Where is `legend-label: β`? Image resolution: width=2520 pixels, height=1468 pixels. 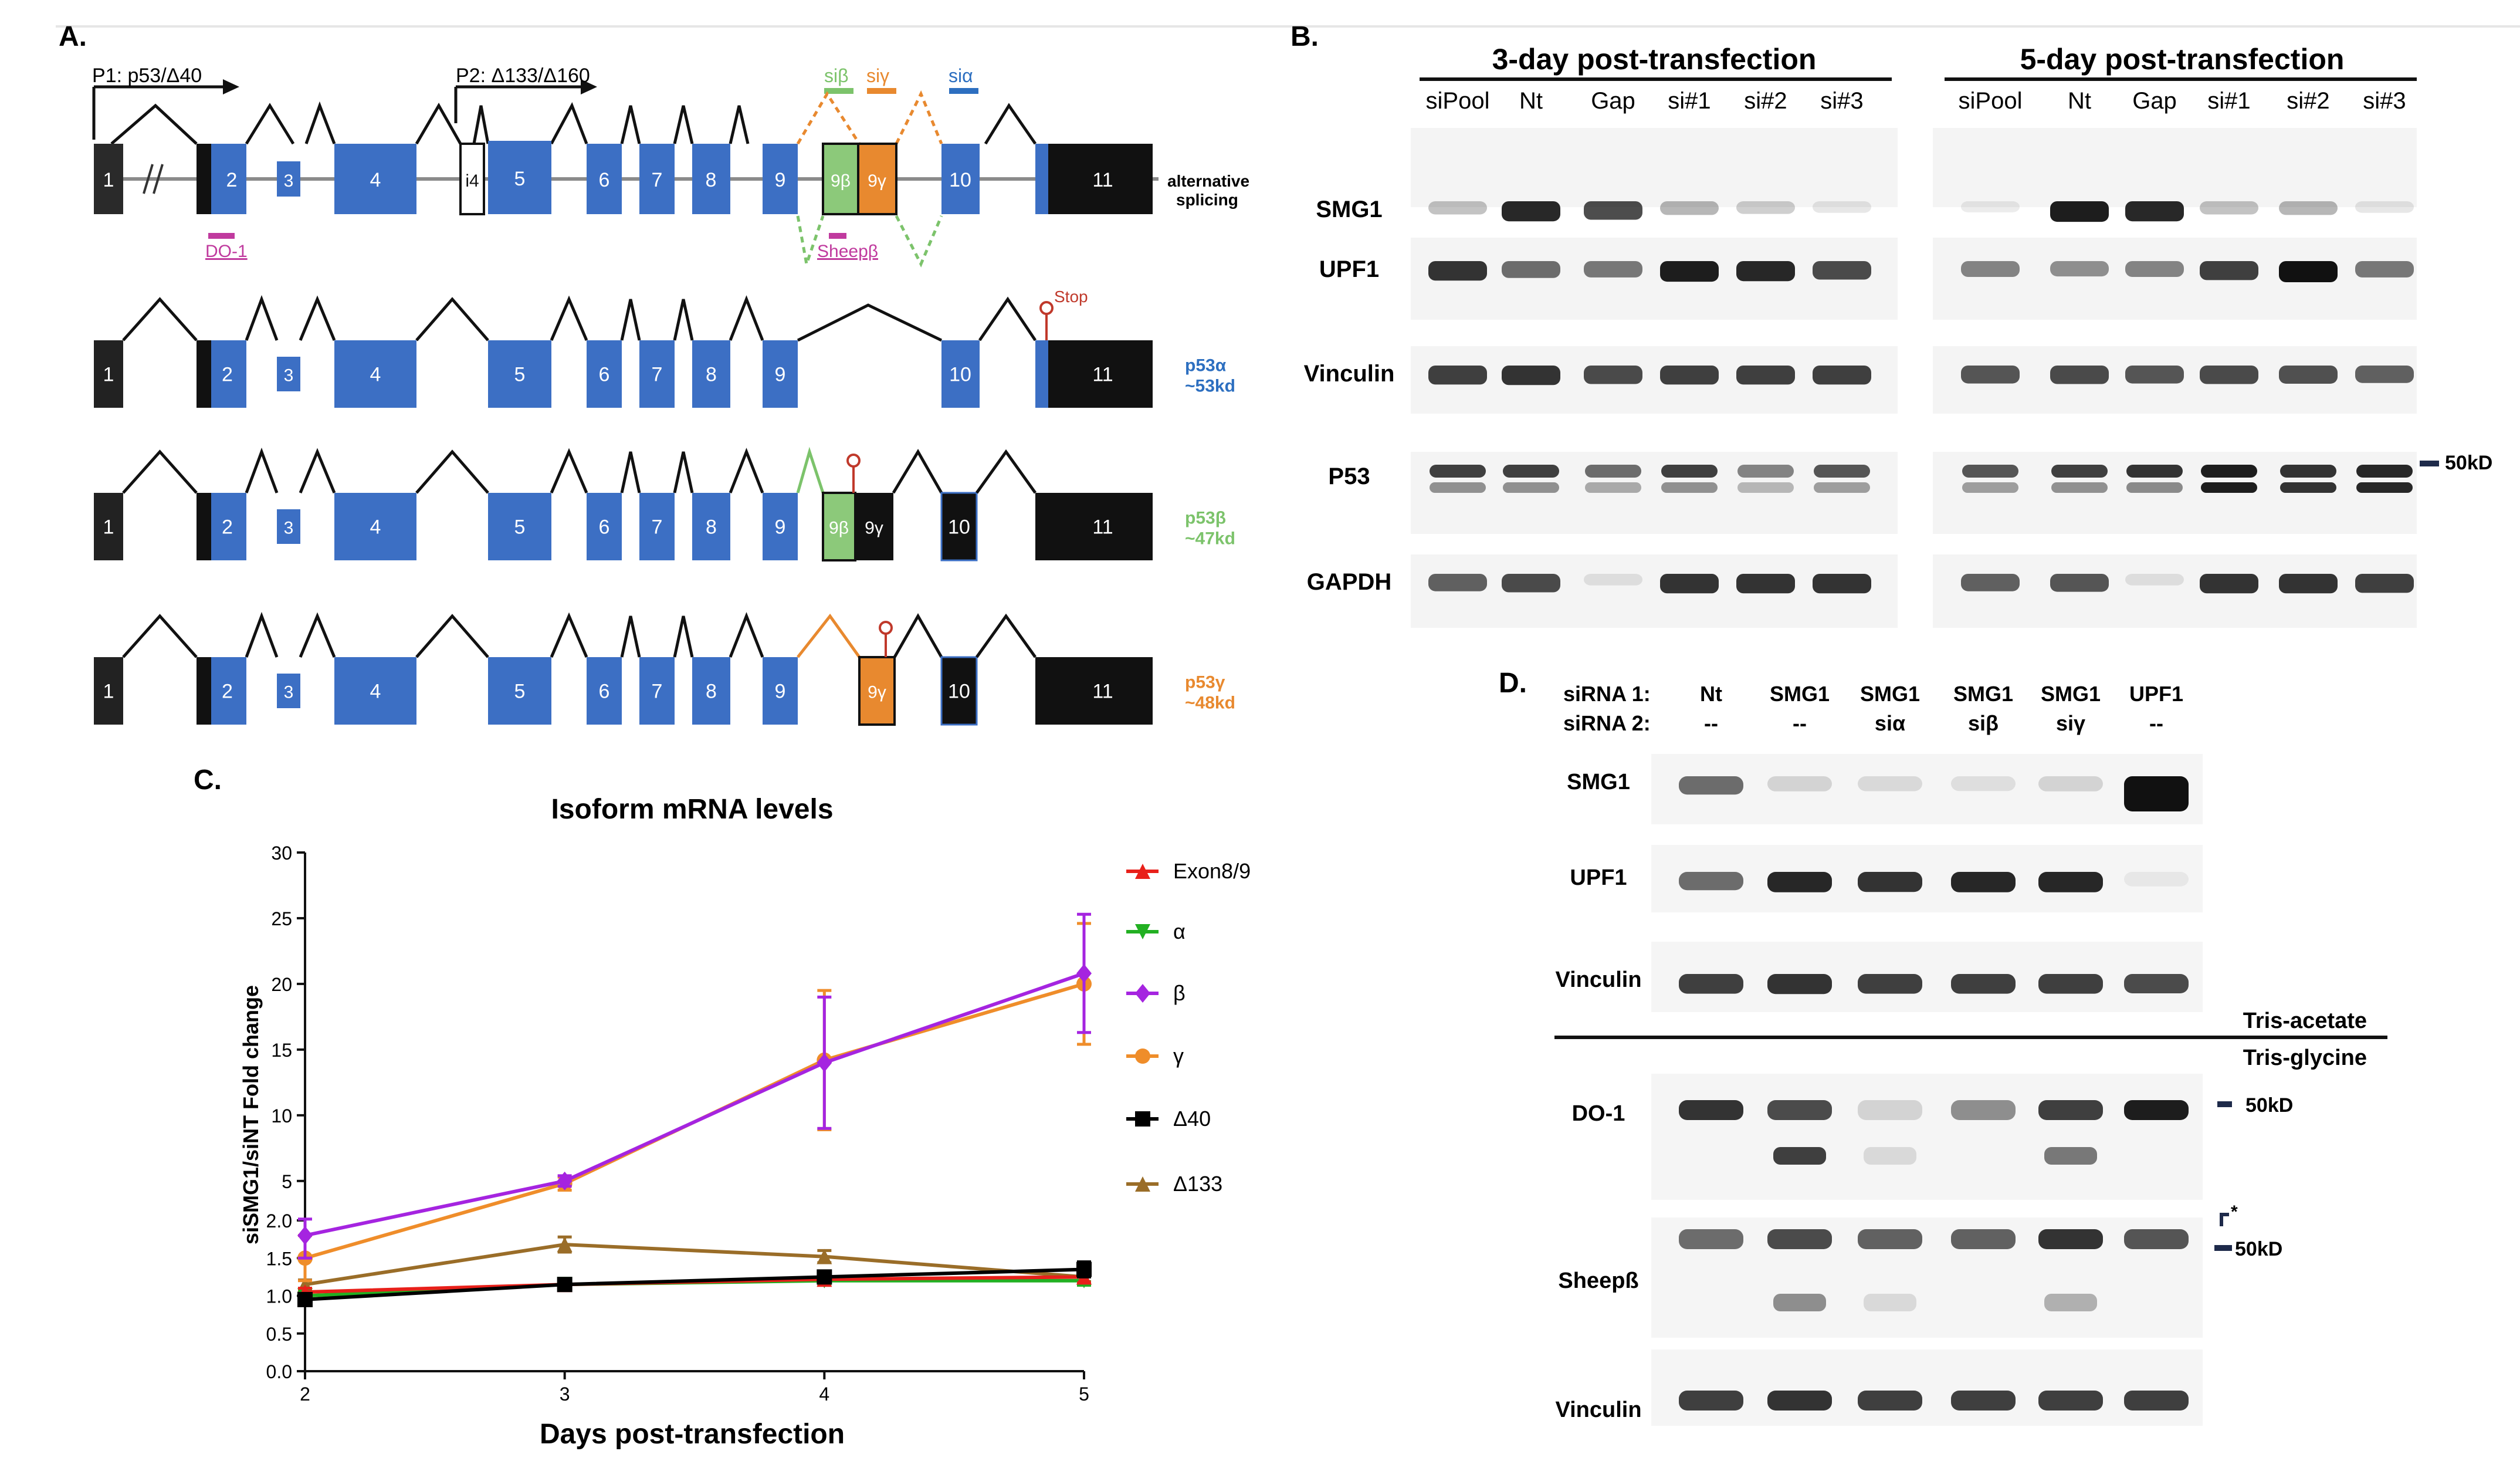 legend-label: β is located at coordinates (1179, 993).